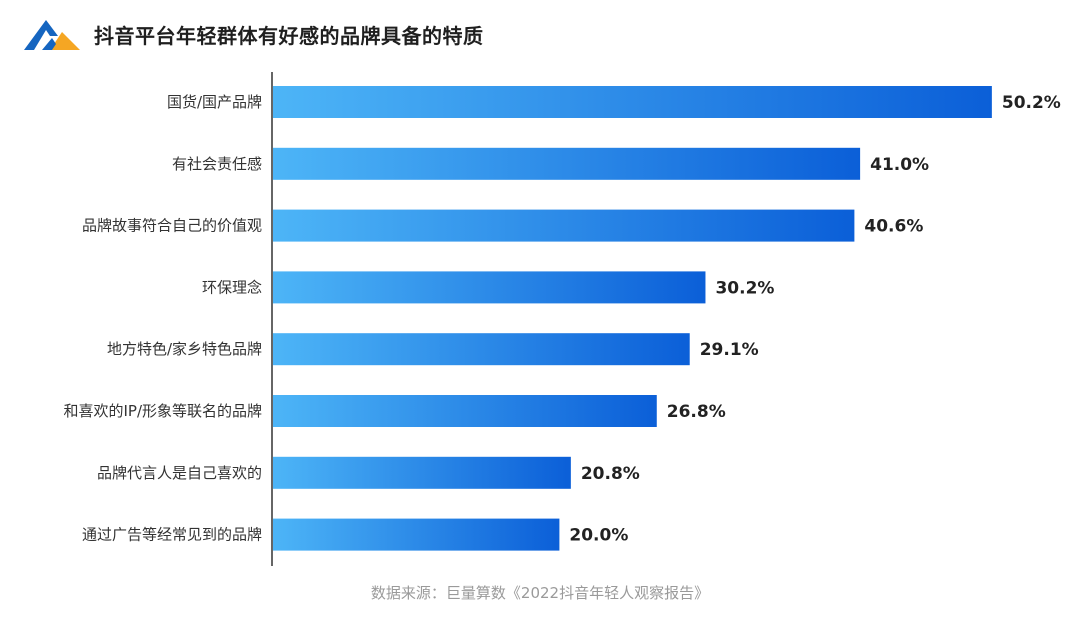  Describe the element at coordinates (1031, 103) in the screenshot. I see `value-label: 50.2%` at that location.